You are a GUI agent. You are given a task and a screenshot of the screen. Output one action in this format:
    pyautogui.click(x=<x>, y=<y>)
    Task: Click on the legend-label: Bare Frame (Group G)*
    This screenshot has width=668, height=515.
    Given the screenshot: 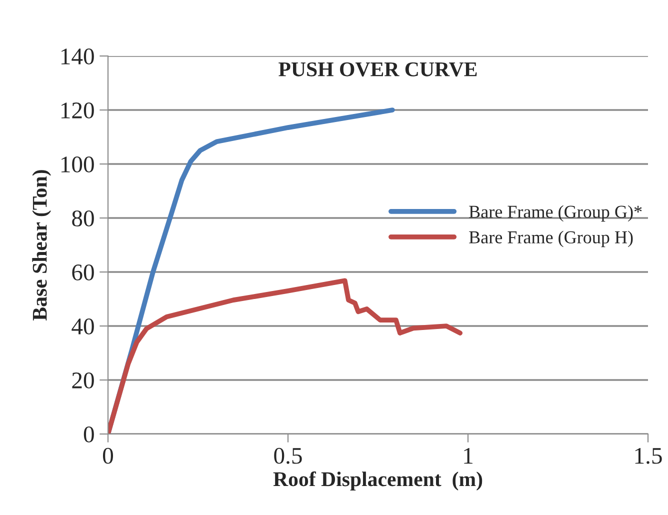 What is the action you would take?
    pyautogui.click(x=555, y=213)
    